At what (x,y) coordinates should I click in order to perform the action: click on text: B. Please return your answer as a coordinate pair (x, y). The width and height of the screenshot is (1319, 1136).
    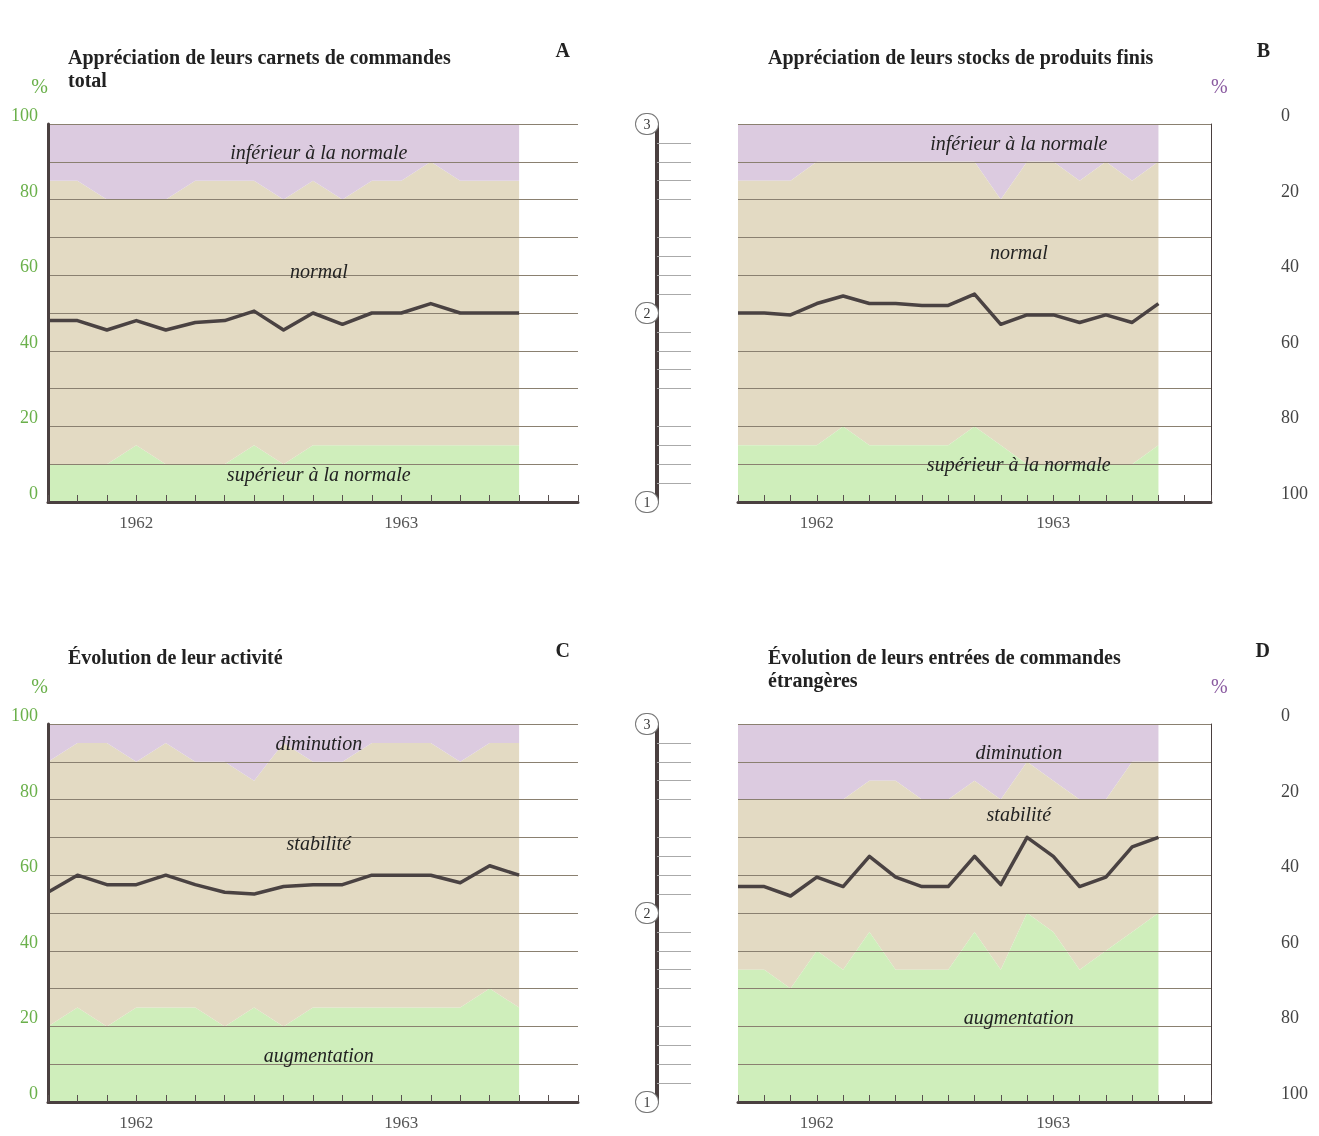
    Looking at the image, I should click on (1263, 50).